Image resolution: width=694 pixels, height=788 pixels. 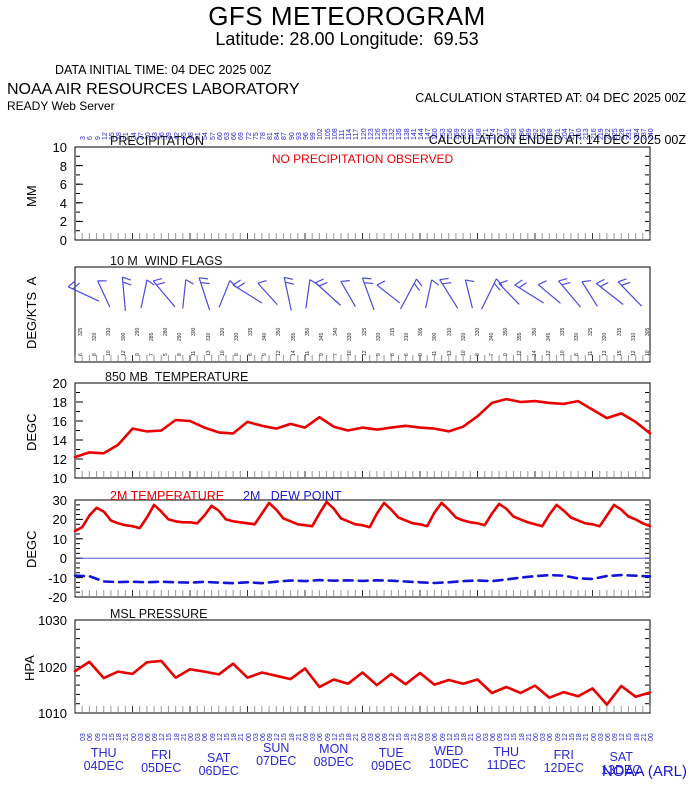 I want to click on wind-speed-value: 5, so click(x=166, y=354).